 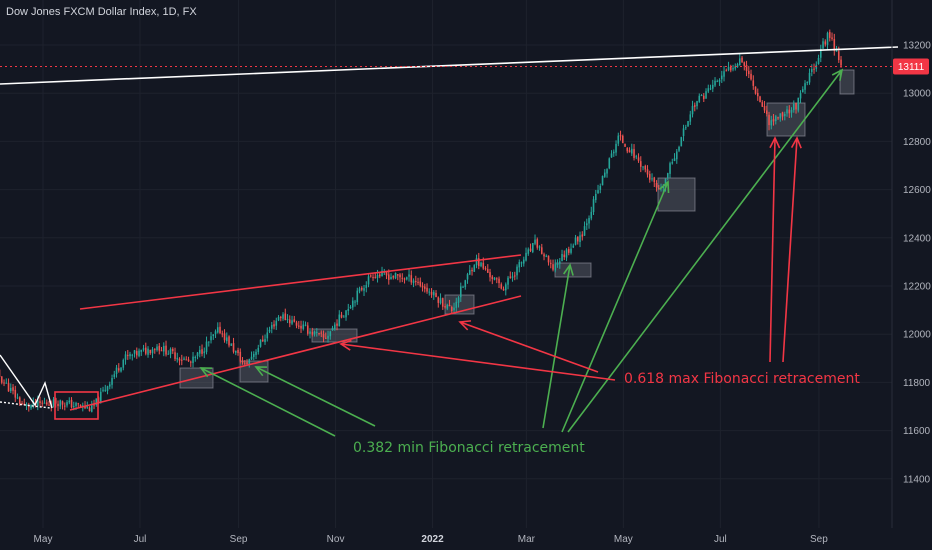 What do you see at coordinates (917, 335) in the screenshot?
I see `y-tick-label: 12000` at bounding box center [917, 335].